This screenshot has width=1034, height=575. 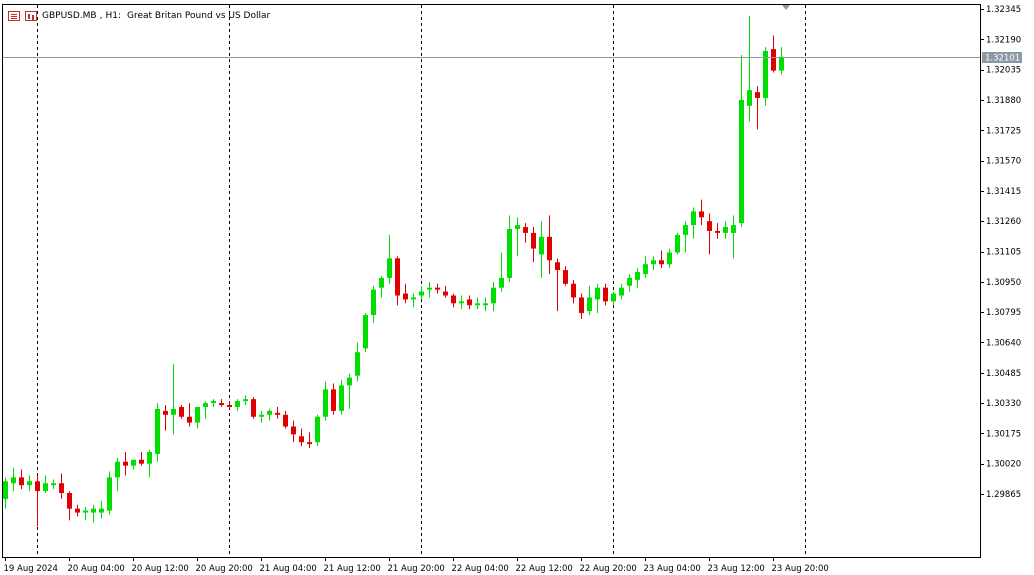 I want to click on timeframe-label: H1:, so click(x=113, y=16).